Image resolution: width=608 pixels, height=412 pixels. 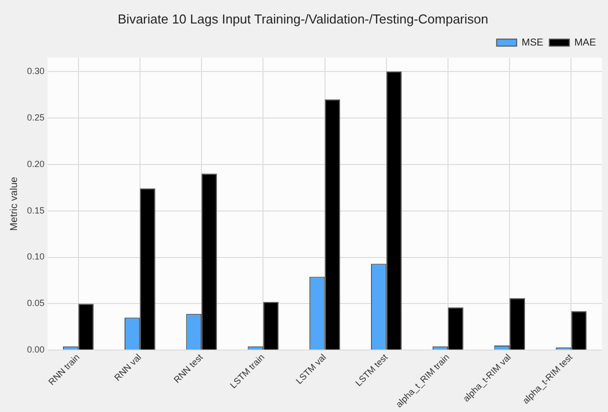 What do you see at coordinates (35, 163) in the screenshot?
I see `y-tick-label: 0.20` at bounding box center [35, 163].